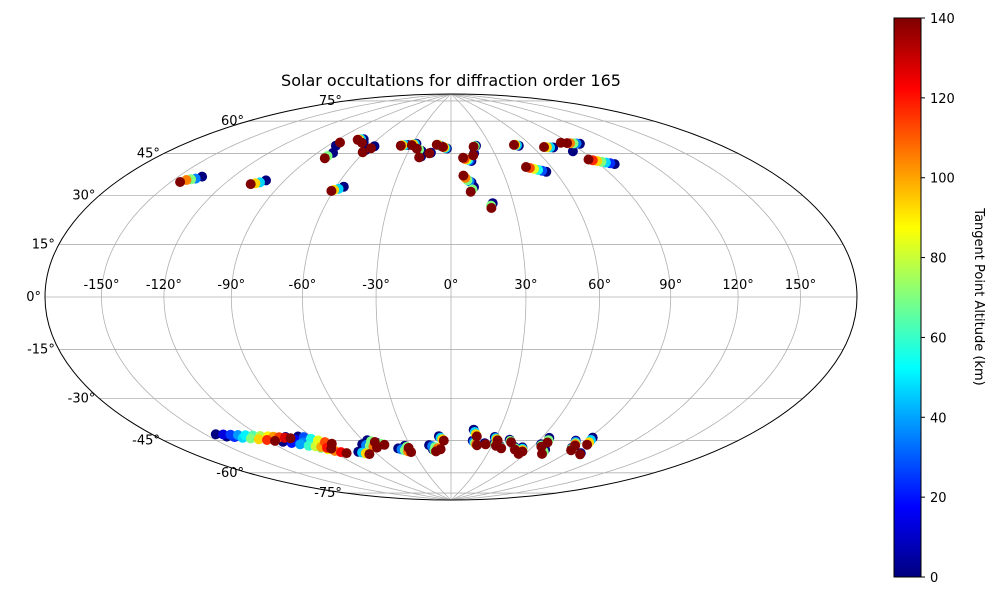 Image resolution: width=1000 pixels, height=600 pixels. What do you see at coordinates (164, 285) in the screenshot?
I see `lon-tick-label: -120°` at bounding box center [164, 285].